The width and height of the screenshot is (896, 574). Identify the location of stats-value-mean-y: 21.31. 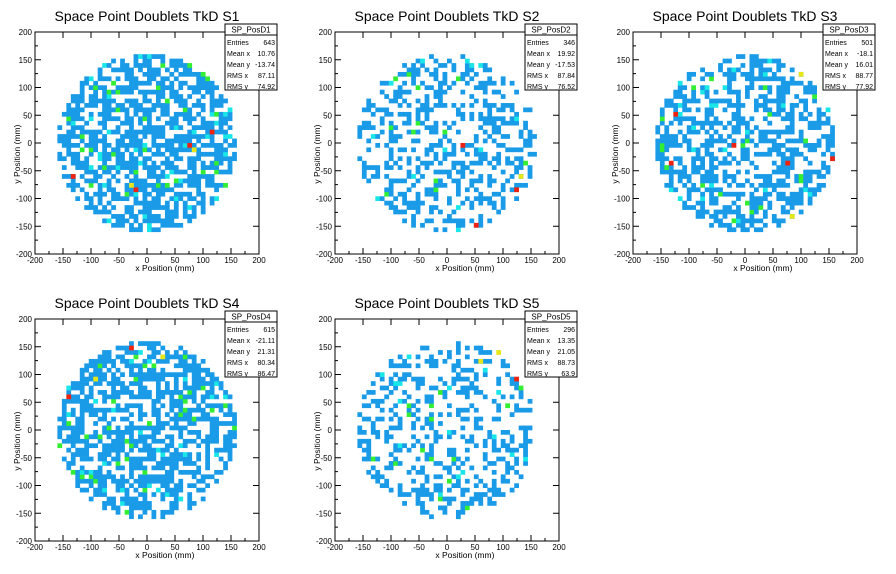
(266, 352).